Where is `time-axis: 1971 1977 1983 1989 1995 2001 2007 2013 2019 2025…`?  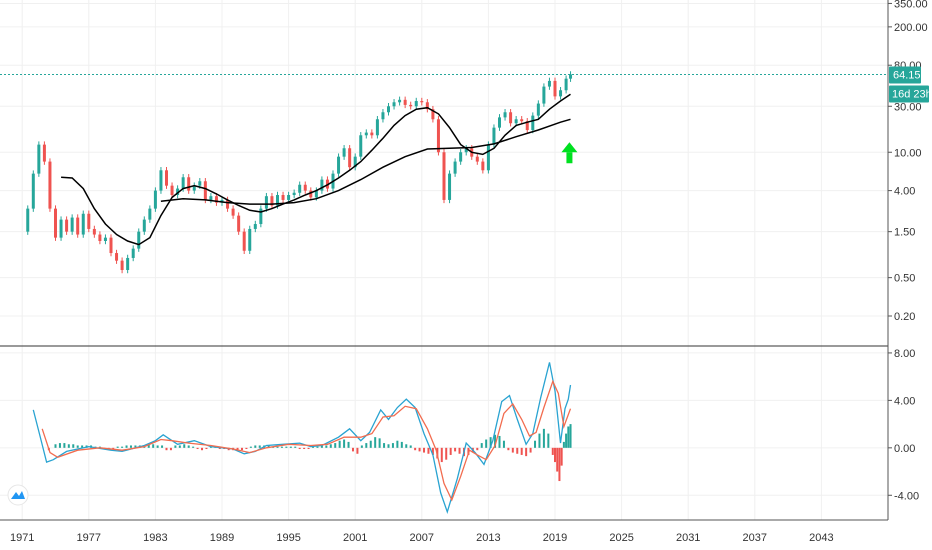
time-axis: 1971 1977 1983 1989 1995 2001 2007 2013 2019 2025… is located at coordinates (422, 538).